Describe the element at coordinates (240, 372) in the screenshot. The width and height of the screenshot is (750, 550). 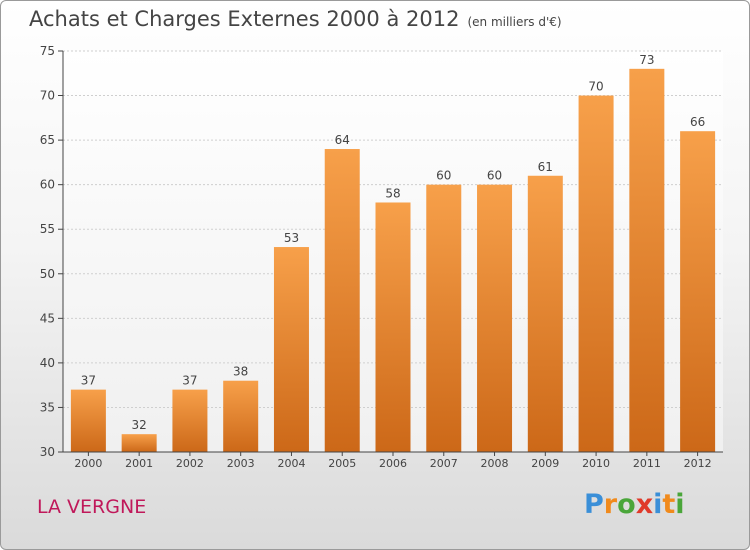
I see `data-label-2003: 38` at that location.